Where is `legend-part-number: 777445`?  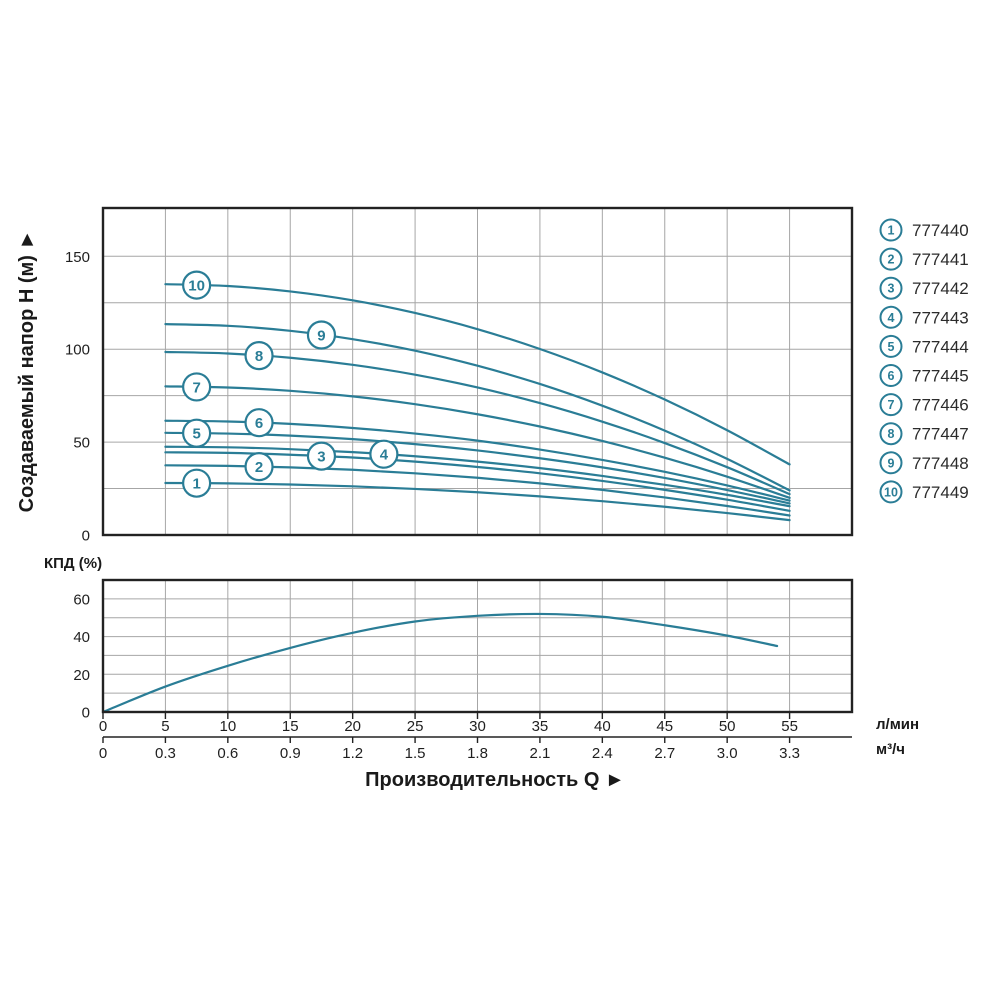
legend-part-number: 777445 is located at coordinates (940, 376).